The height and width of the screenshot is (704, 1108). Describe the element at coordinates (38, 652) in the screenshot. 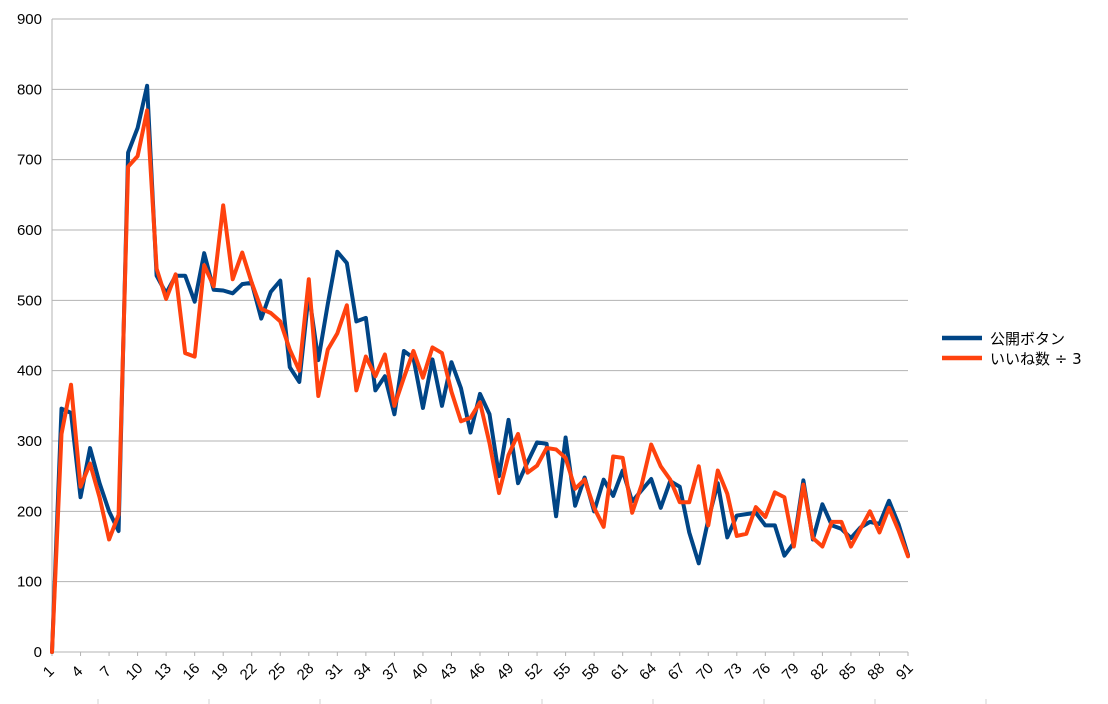

I see `y-tick-label: 0` at that location.